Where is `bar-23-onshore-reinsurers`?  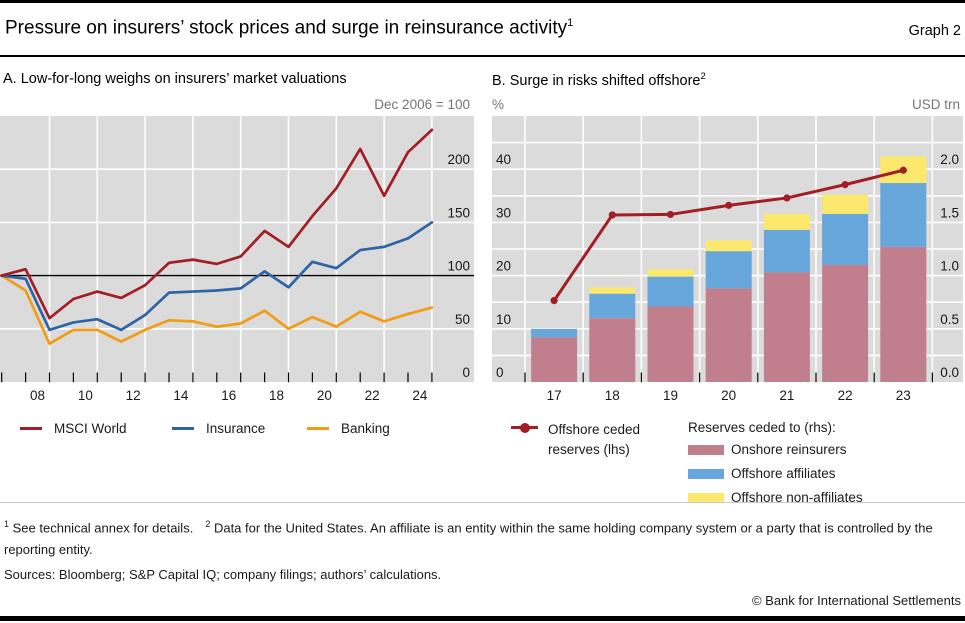
bar-23-onshore-reinsurers is located at coordinates (903, 314).